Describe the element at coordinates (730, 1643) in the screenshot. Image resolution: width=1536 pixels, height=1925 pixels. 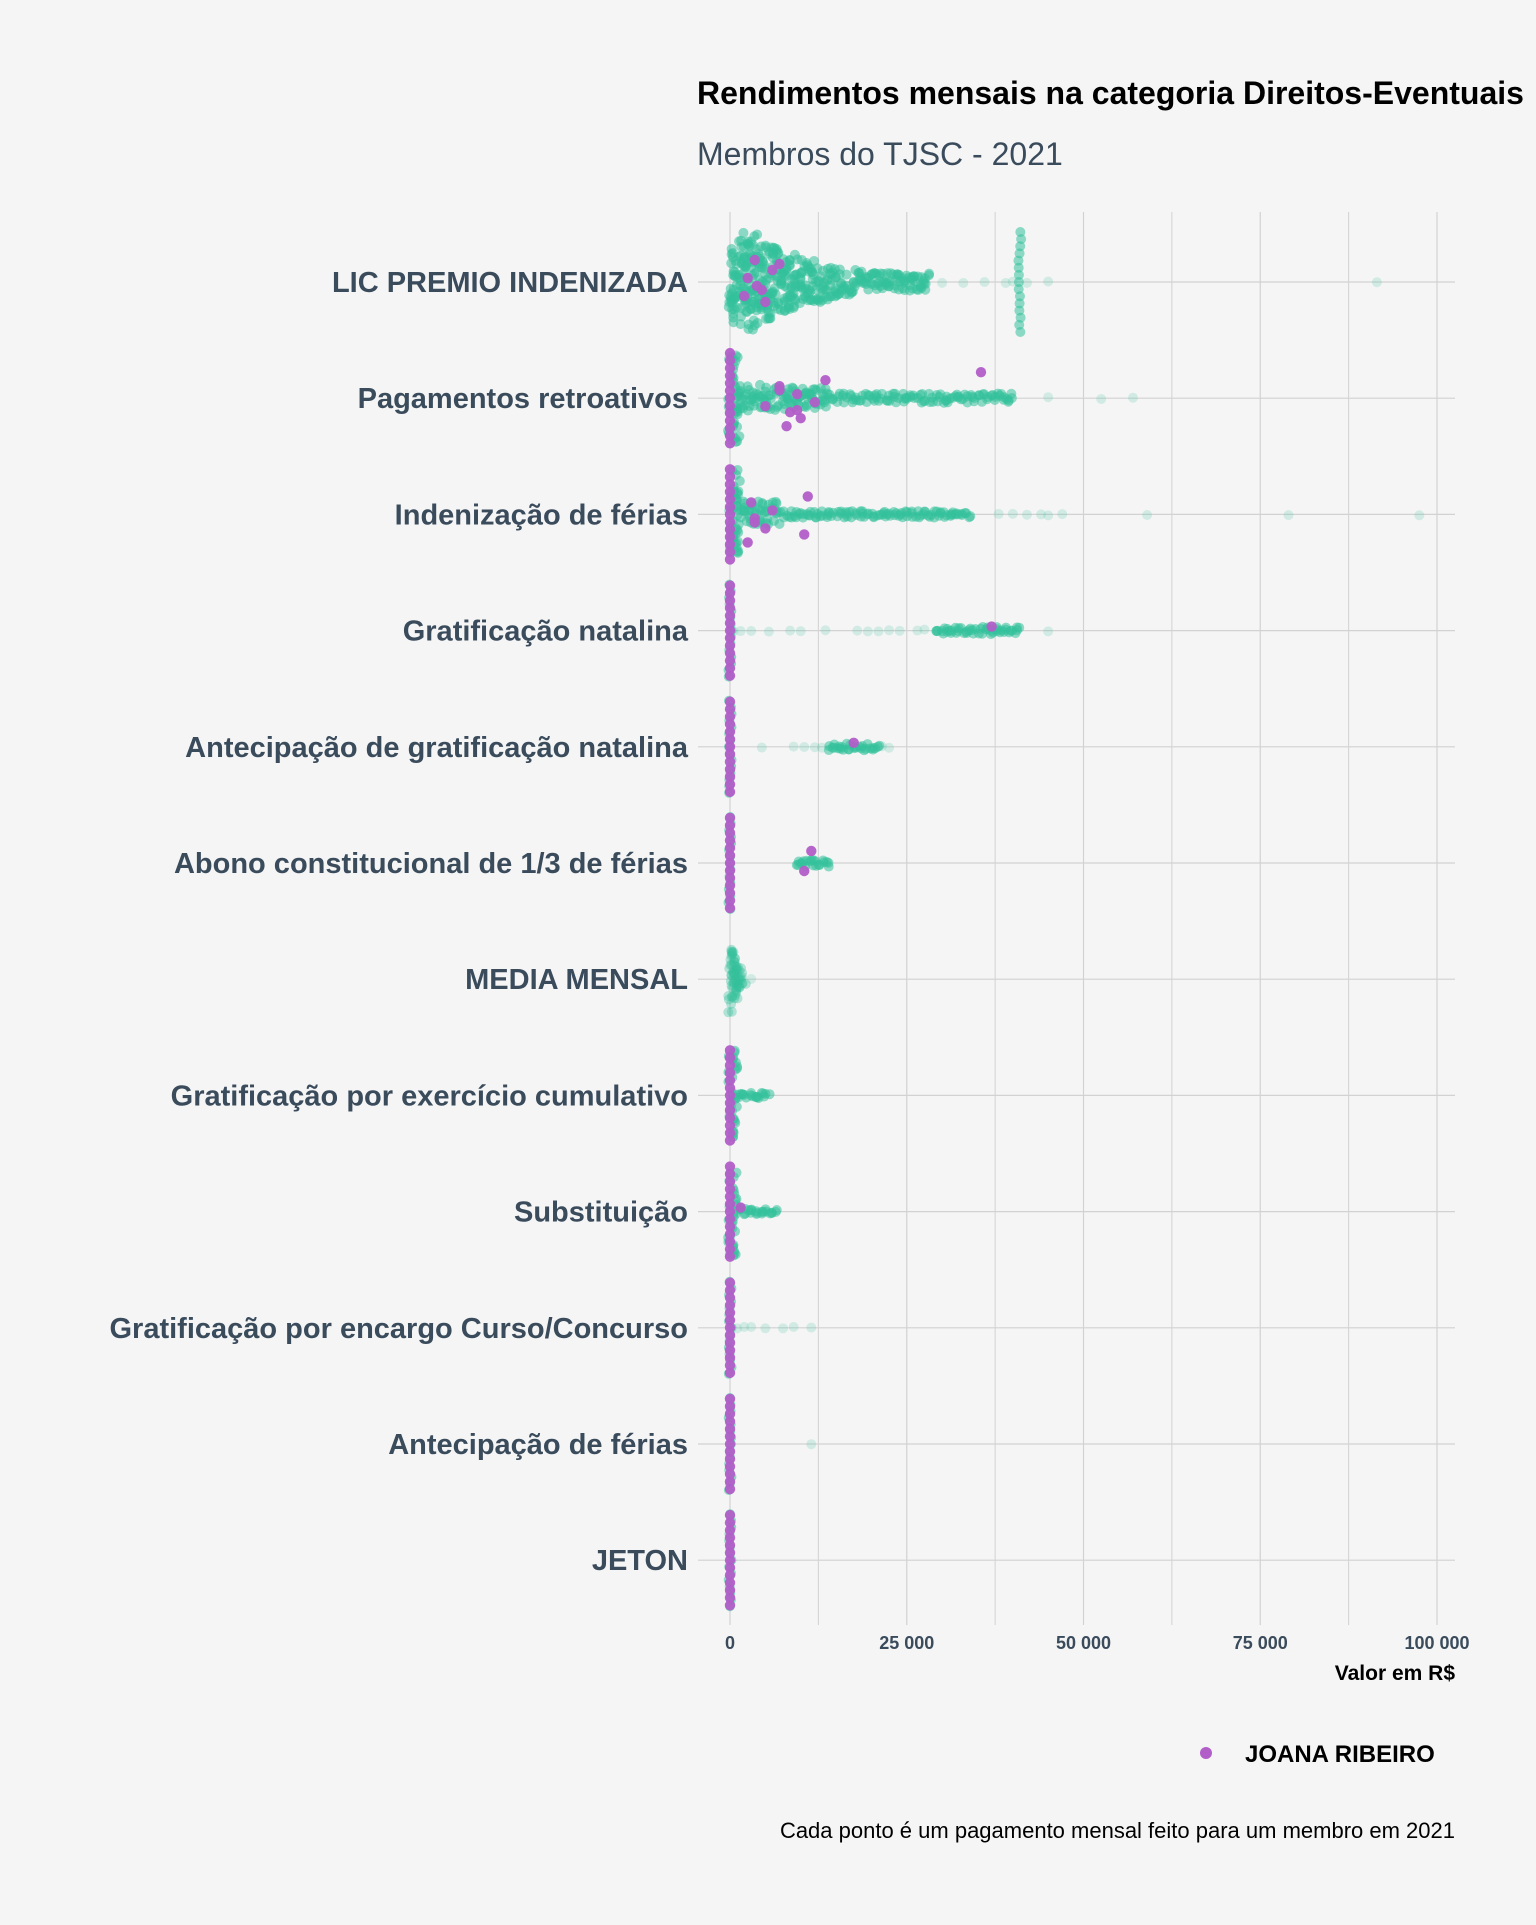
I see `x-tick-label: 0` at that location.